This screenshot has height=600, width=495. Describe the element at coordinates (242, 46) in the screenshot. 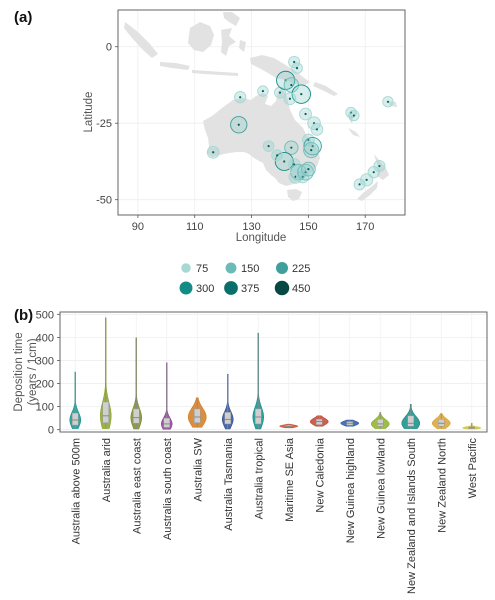

I see `moluccas-land` at that location.